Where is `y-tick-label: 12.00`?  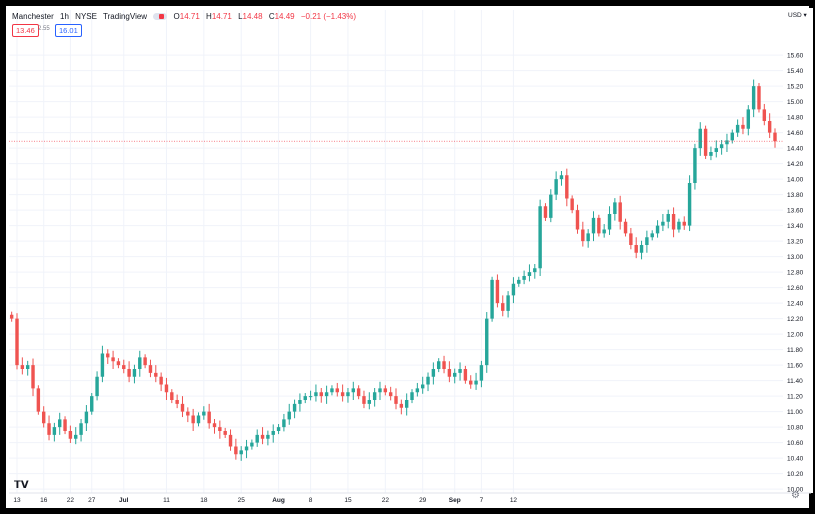
y-tick-label: 12.00 is located at coordinates (795, 335).